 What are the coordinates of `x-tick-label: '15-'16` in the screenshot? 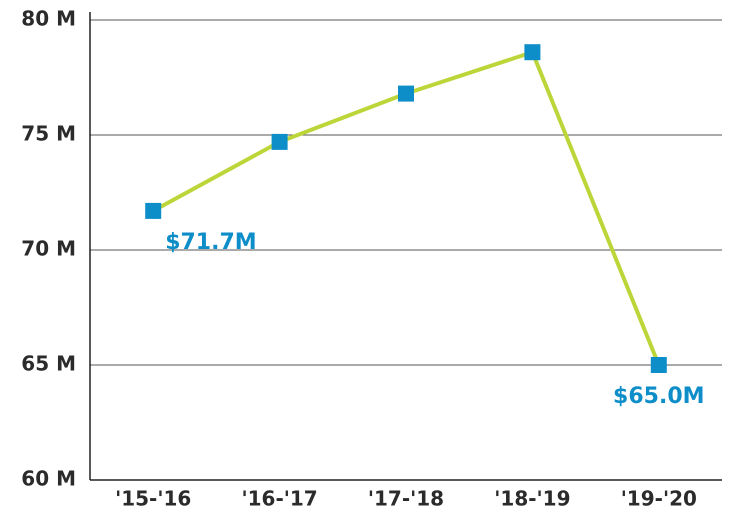 It's located at (153, 499).